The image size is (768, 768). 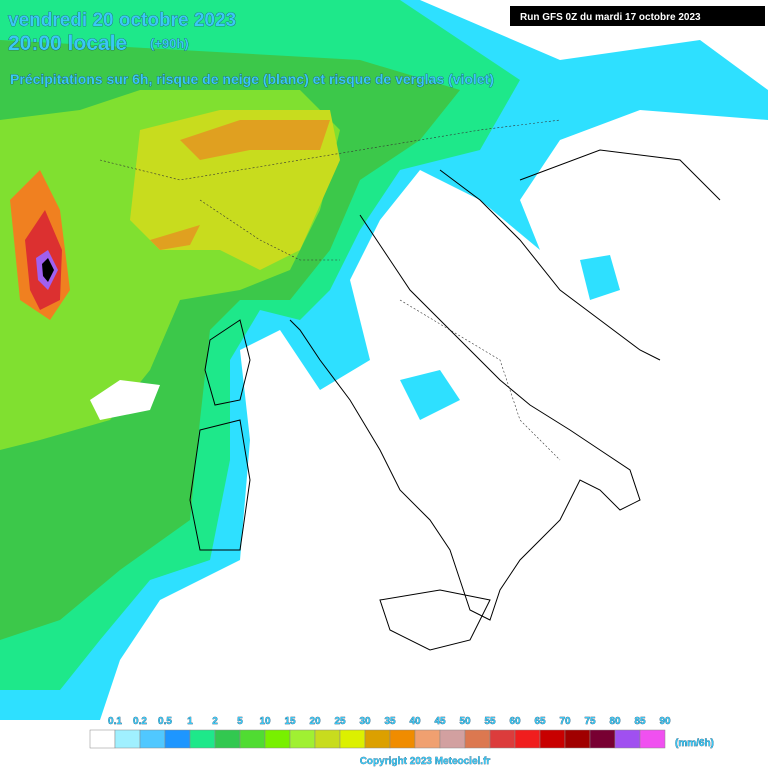 What do you see at coordinates (694, 743) in the screenshot?
I see `legend-unit: (mm/6h)` at bounding box center [694, 743].